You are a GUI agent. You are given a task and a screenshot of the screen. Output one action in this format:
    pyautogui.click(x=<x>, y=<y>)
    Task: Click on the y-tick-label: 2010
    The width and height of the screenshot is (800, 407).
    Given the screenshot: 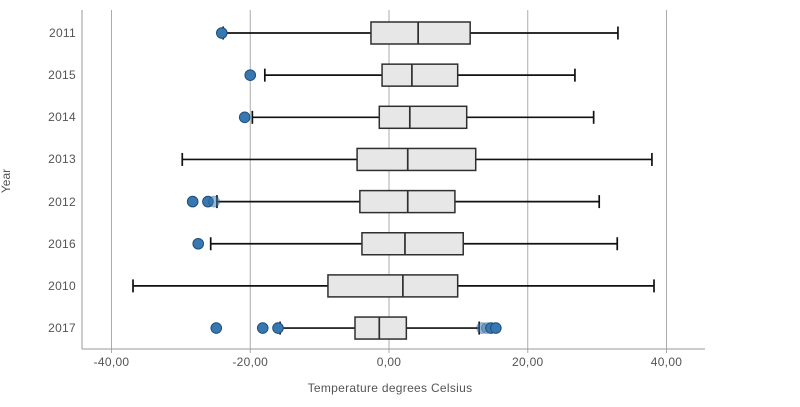 What is the action you would take?
    pyautogui.click(x=62, y=285)
    